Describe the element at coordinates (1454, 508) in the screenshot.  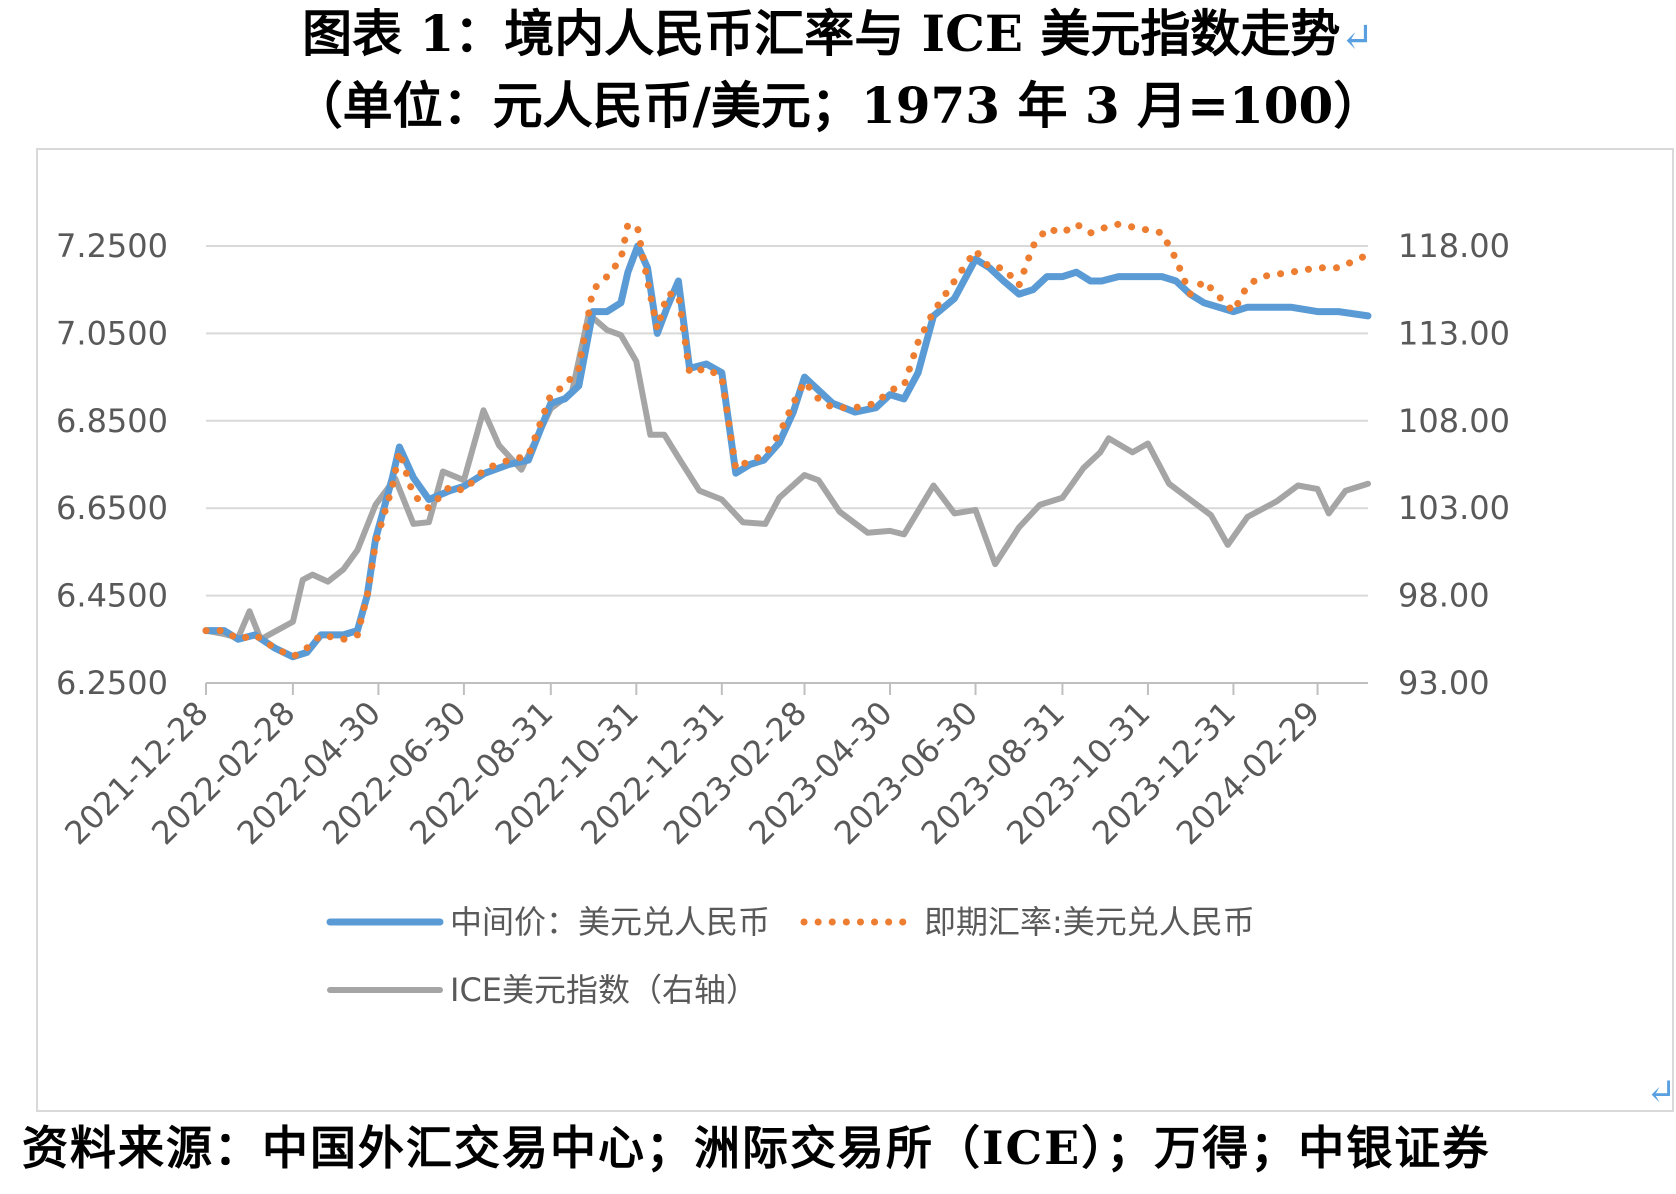
I see `y-right-tick-label: 103.00` at that location.